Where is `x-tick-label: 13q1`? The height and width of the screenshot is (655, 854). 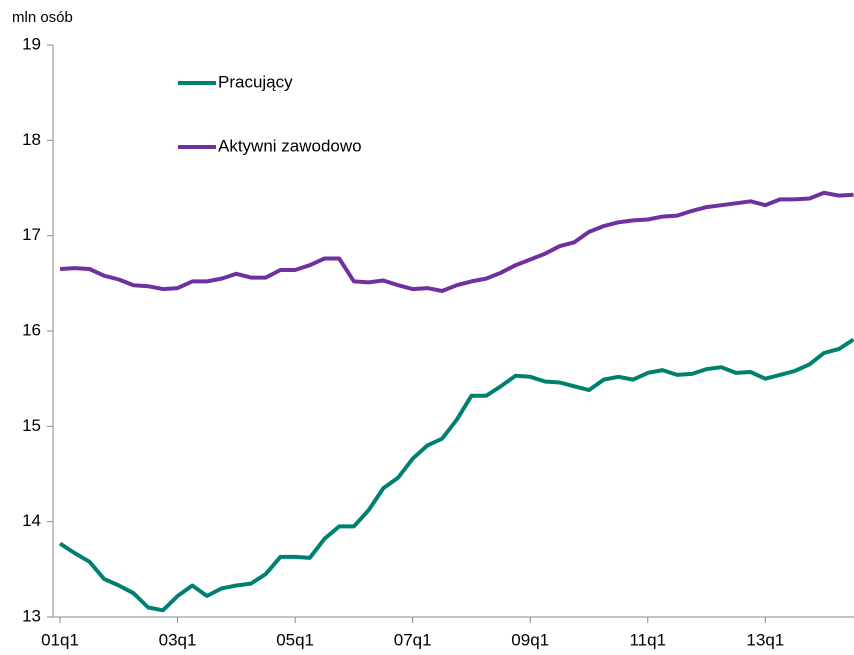 x-tick-label: 13q1 is located at coordinates (765, 639).